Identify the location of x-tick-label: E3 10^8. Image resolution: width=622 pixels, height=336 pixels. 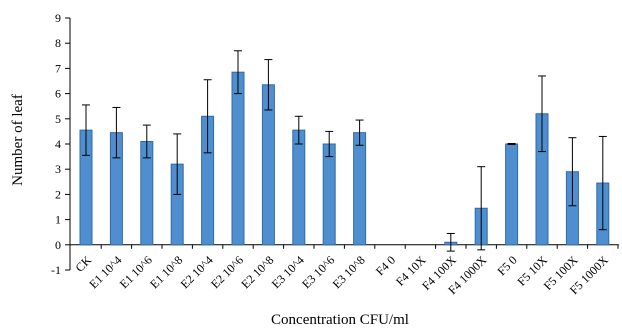
(349, 272).